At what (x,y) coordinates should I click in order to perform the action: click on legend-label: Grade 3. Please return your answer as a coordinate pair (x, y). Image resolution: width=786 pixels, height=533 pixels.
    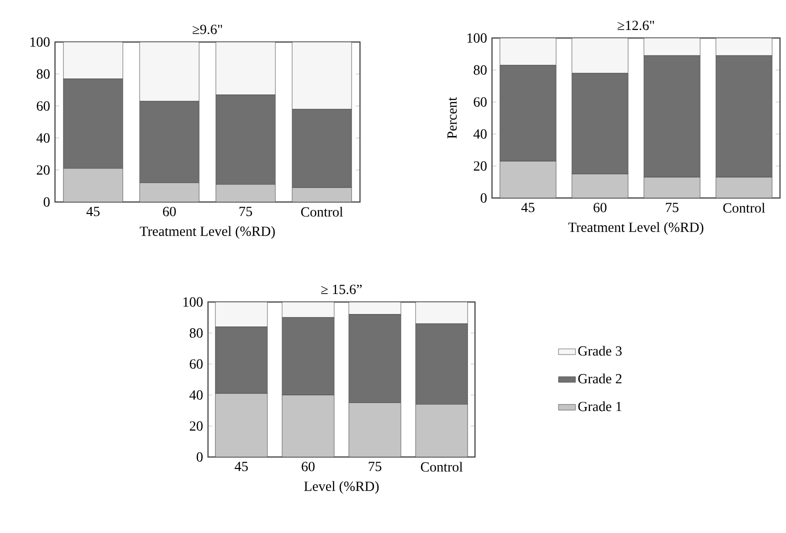
    Looking at the image, I should click on (600, 351).